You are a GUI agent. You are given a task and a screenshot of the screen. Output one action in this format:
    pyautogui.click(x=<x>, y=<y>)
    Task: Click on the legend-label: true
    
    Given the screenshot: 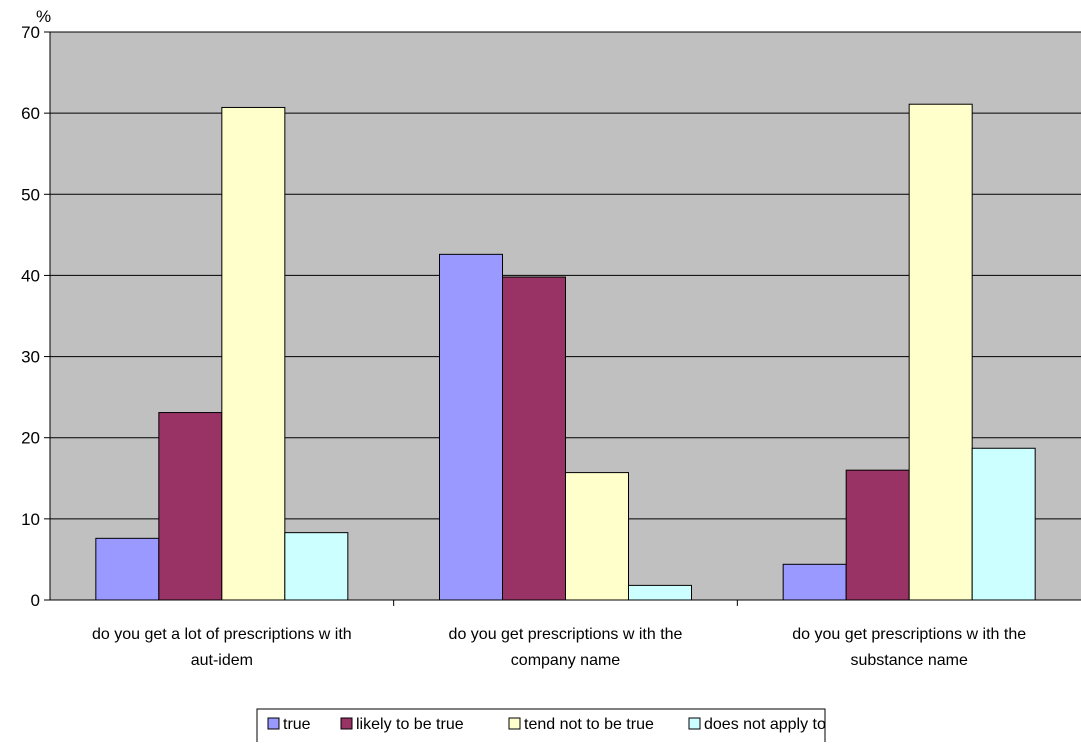 What is the action you would take?
    pyautogui.click(x=297, y=724)
    